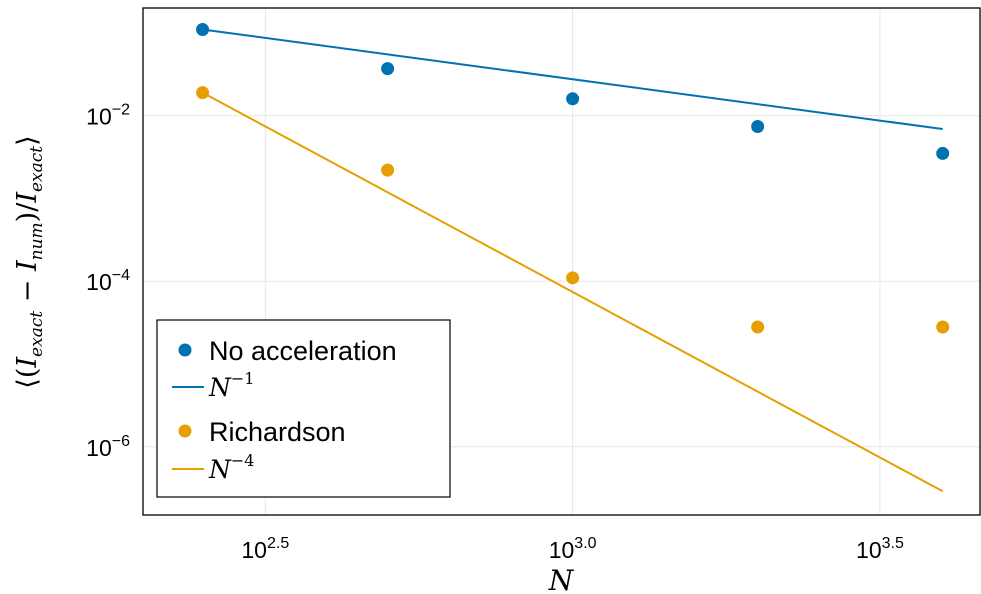  I want to click on y-title-i2: I, so click(27, 265).